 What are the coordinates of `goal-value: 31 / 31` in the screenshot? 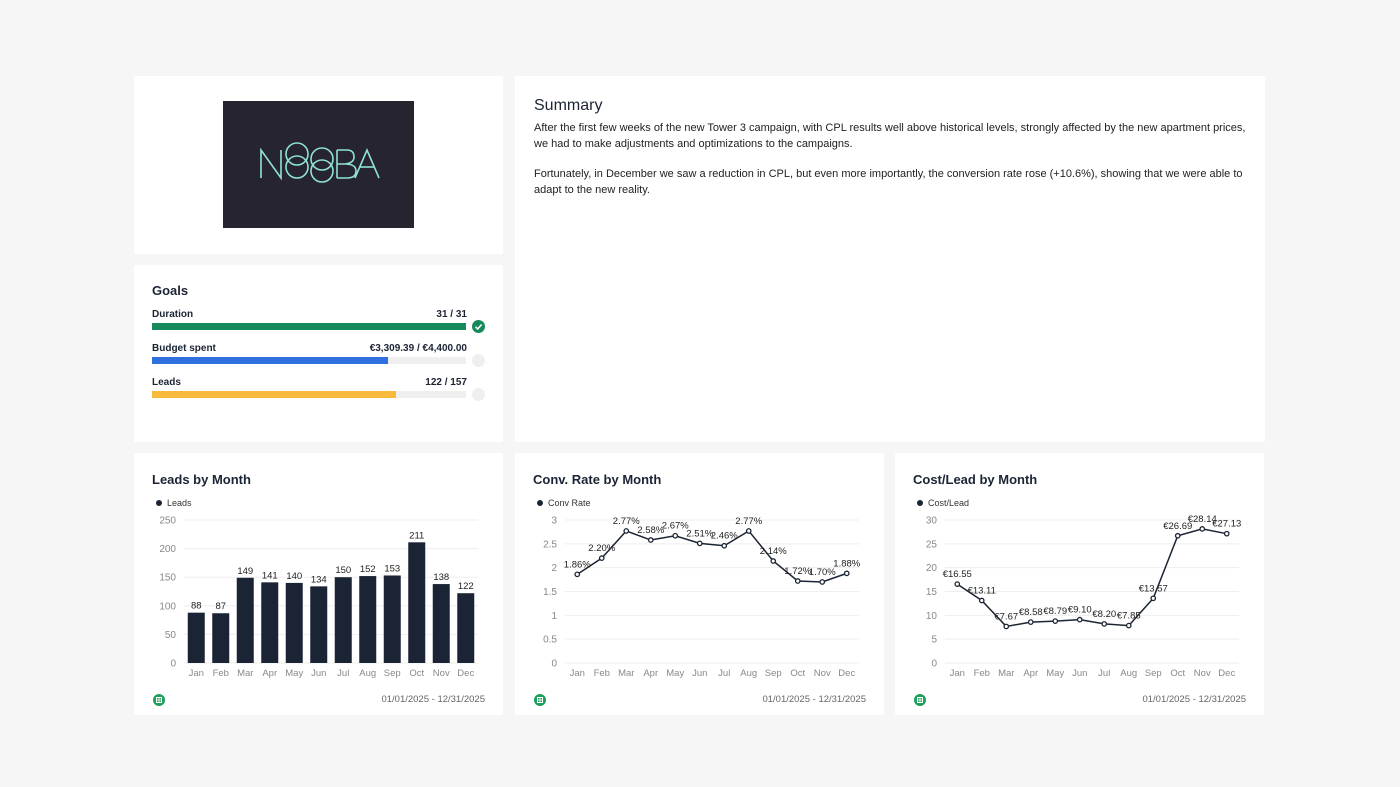 It's located at (451, 314).